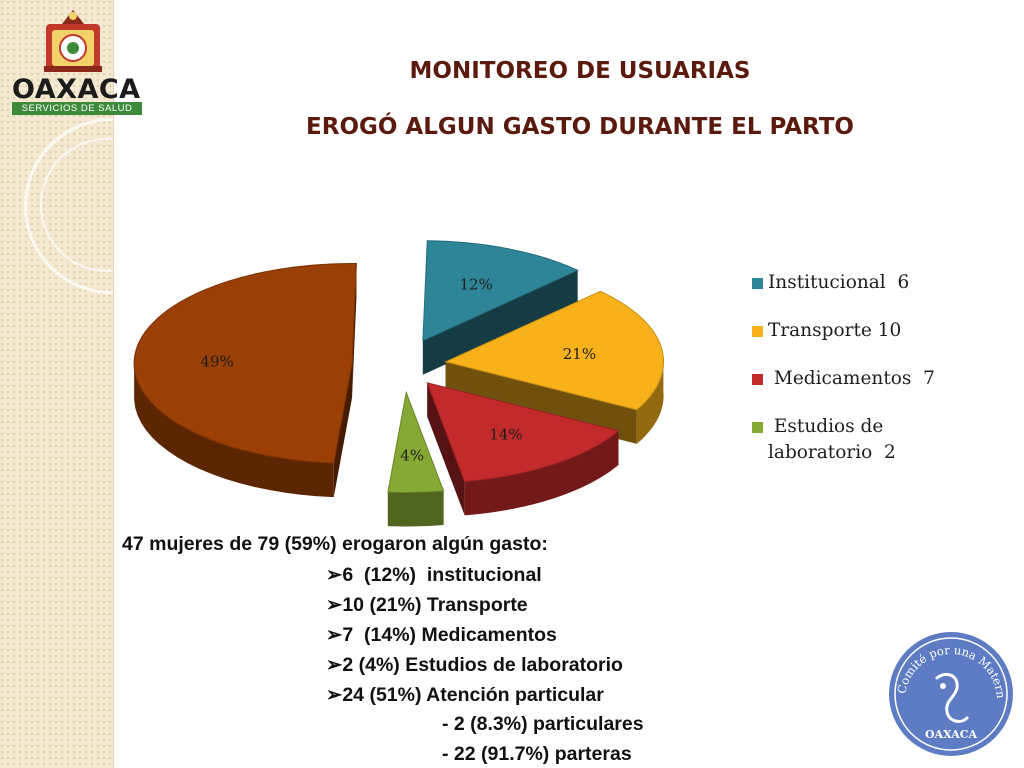 The image size is (1024, 768). What do you see at coordinates (839, 282) in the screenshot?
I see `legend-label: Institucional 6` at bounding box center [839, 282].